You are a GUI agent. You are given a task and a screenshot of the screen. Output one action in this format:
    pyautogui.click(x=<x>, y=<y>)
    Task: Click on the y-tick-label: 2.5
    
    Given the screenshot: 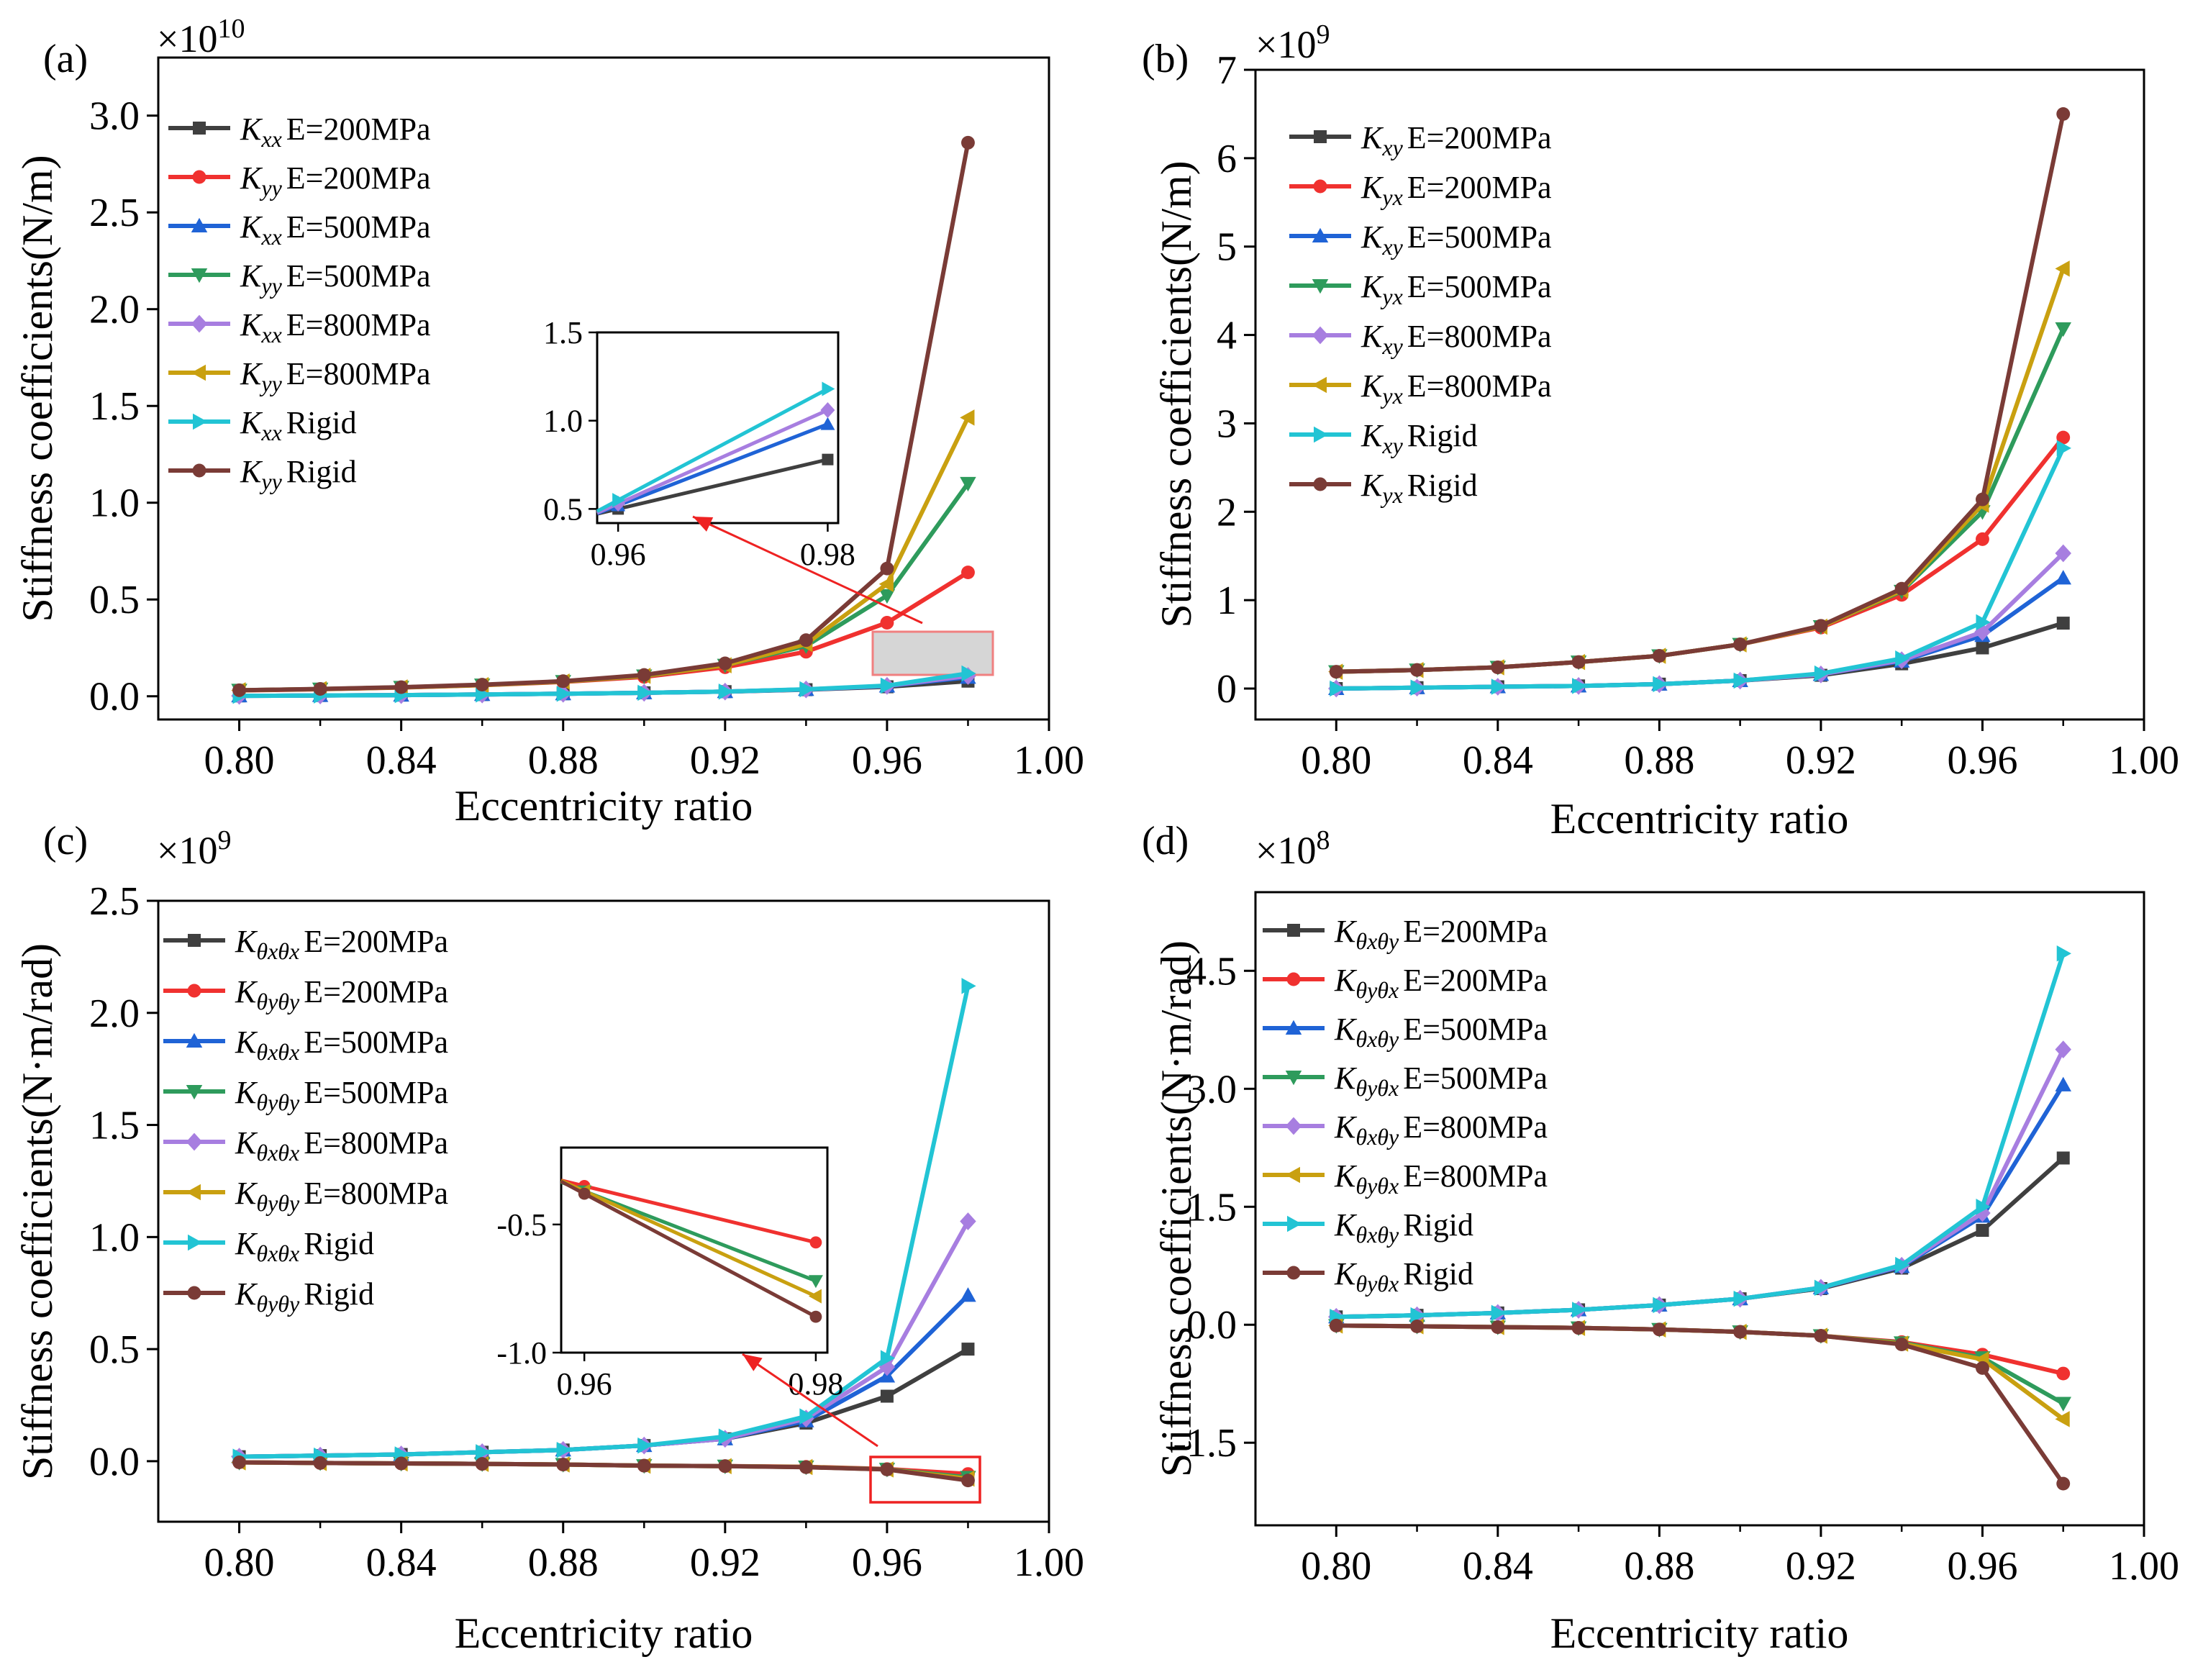 What is the action you would take?
    pyautogui.click(x=114, y=213)
    